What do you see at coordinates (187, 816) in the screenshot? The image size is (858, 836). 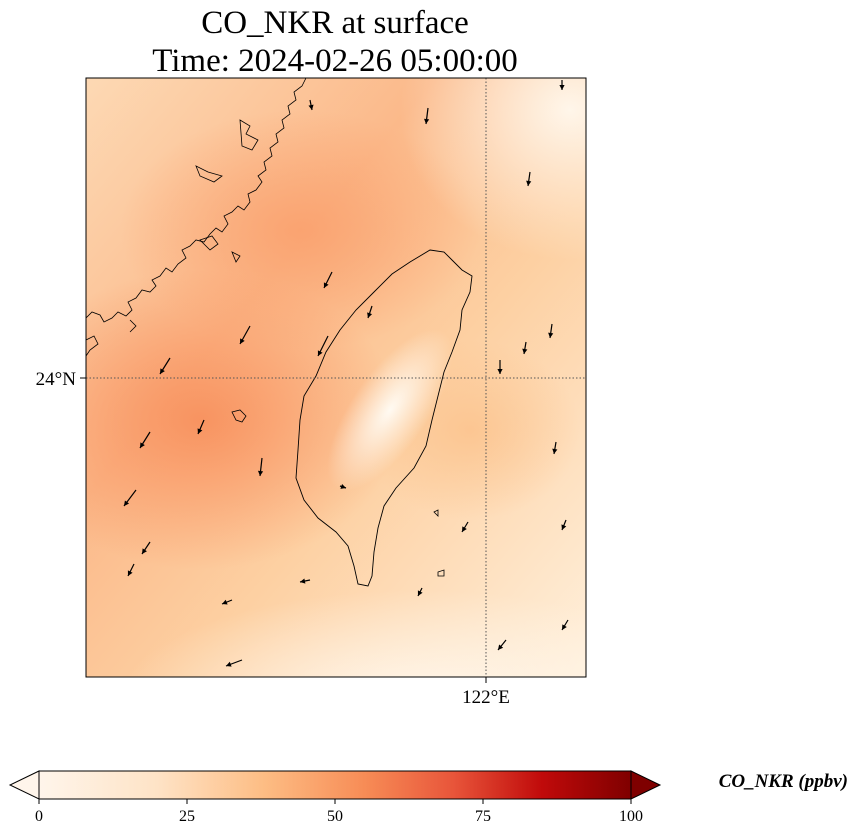 I see `colorbar-tick-label: 25` at bounding box center [187, 816].